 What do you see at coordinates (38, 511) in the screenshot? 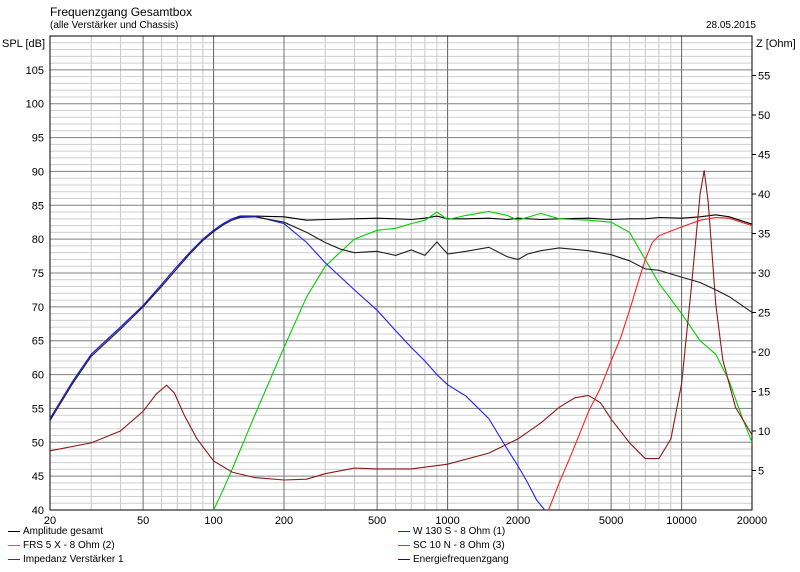
I see `y-left-tick-label: 40` at bounding box center [38, 511].